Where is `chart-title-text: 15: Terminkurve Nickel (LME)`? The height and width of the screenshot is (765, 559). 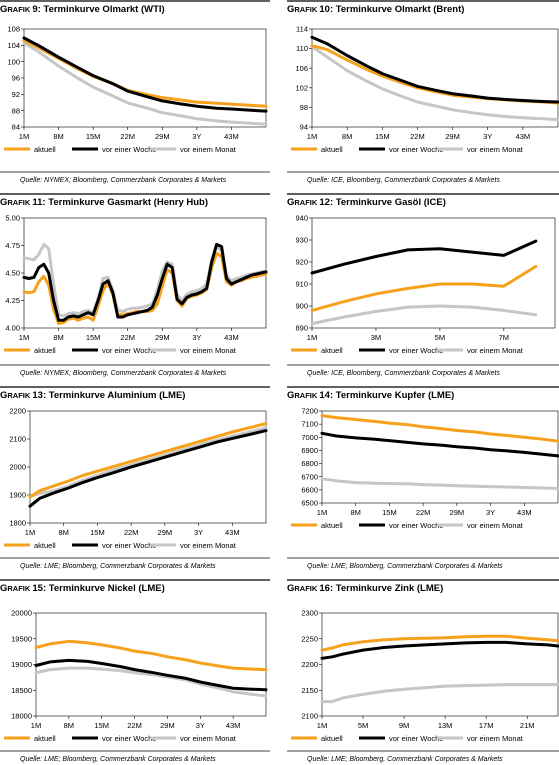 chart-title-text: 15: Terminkurve Nickel (LME) is located at coordinates (98, 588).